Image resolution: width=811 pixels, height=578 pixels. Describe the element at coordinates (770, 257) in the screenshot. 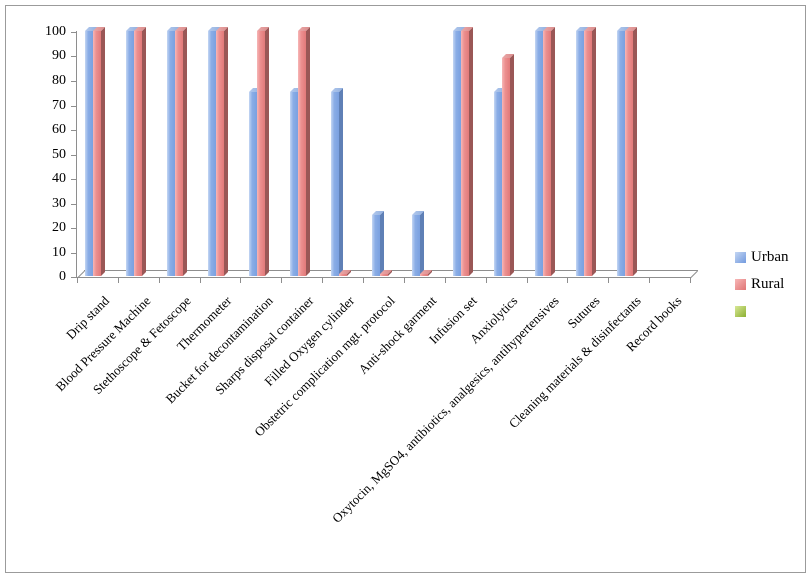

I see `legend-label: Urban` at that location.